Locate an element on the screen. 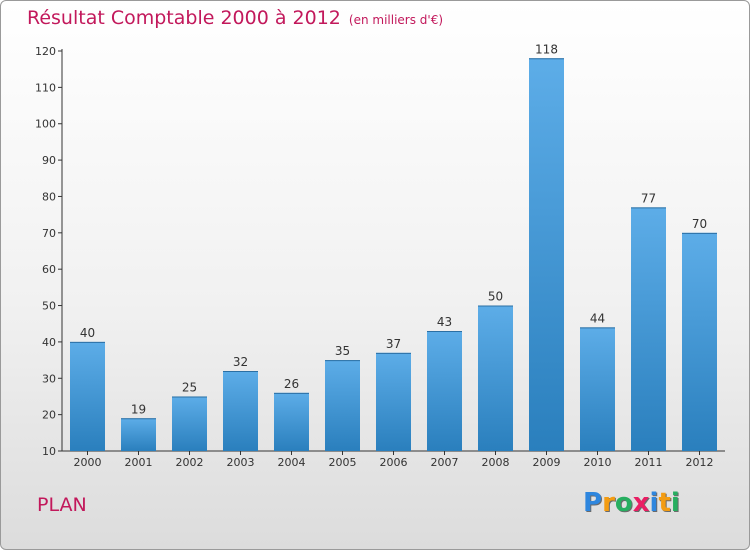  value-label: 118 is located at coordinates (546, 49).